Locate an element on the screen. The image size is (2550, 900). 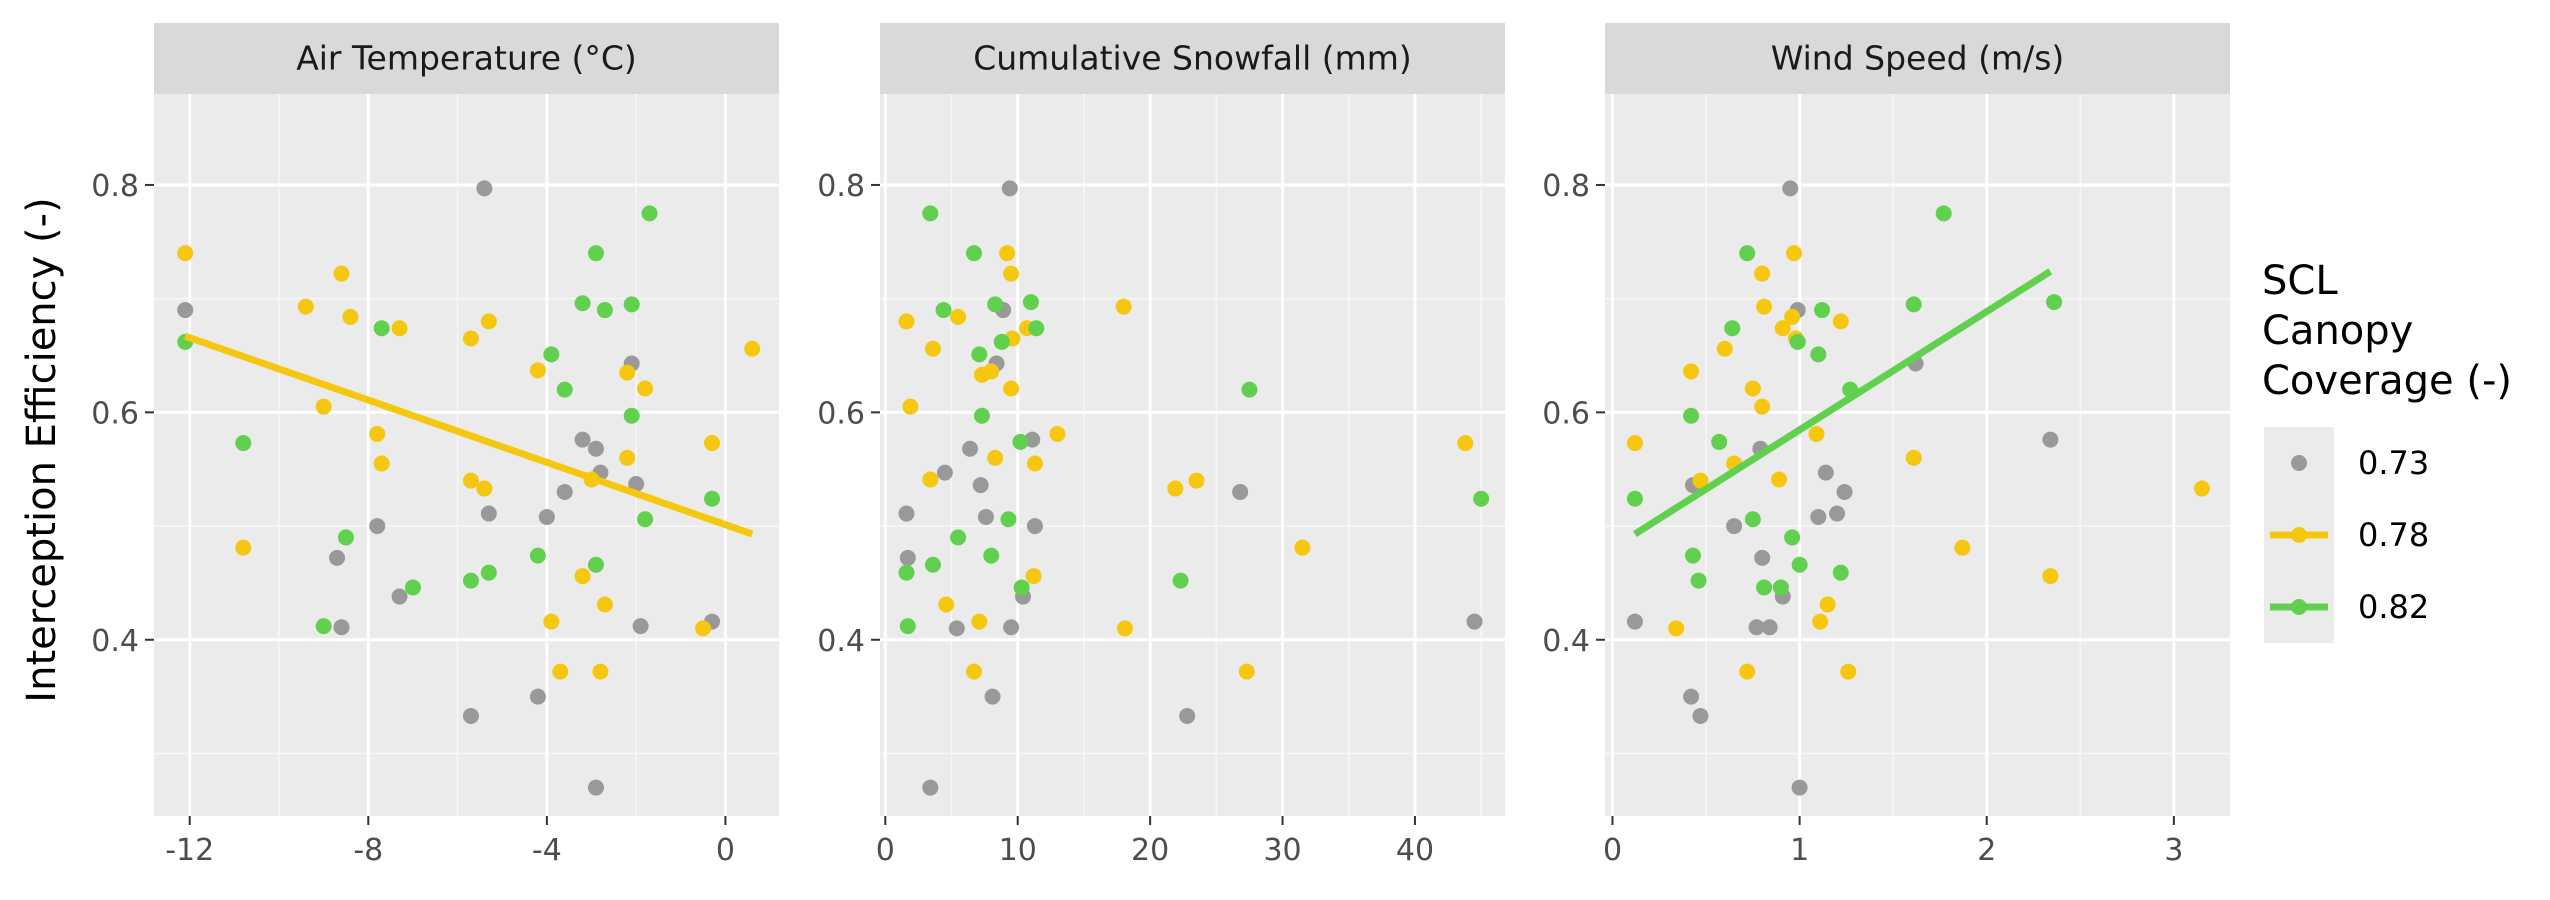
x-tick-label: 40 is located at coordinates (1415, 850).